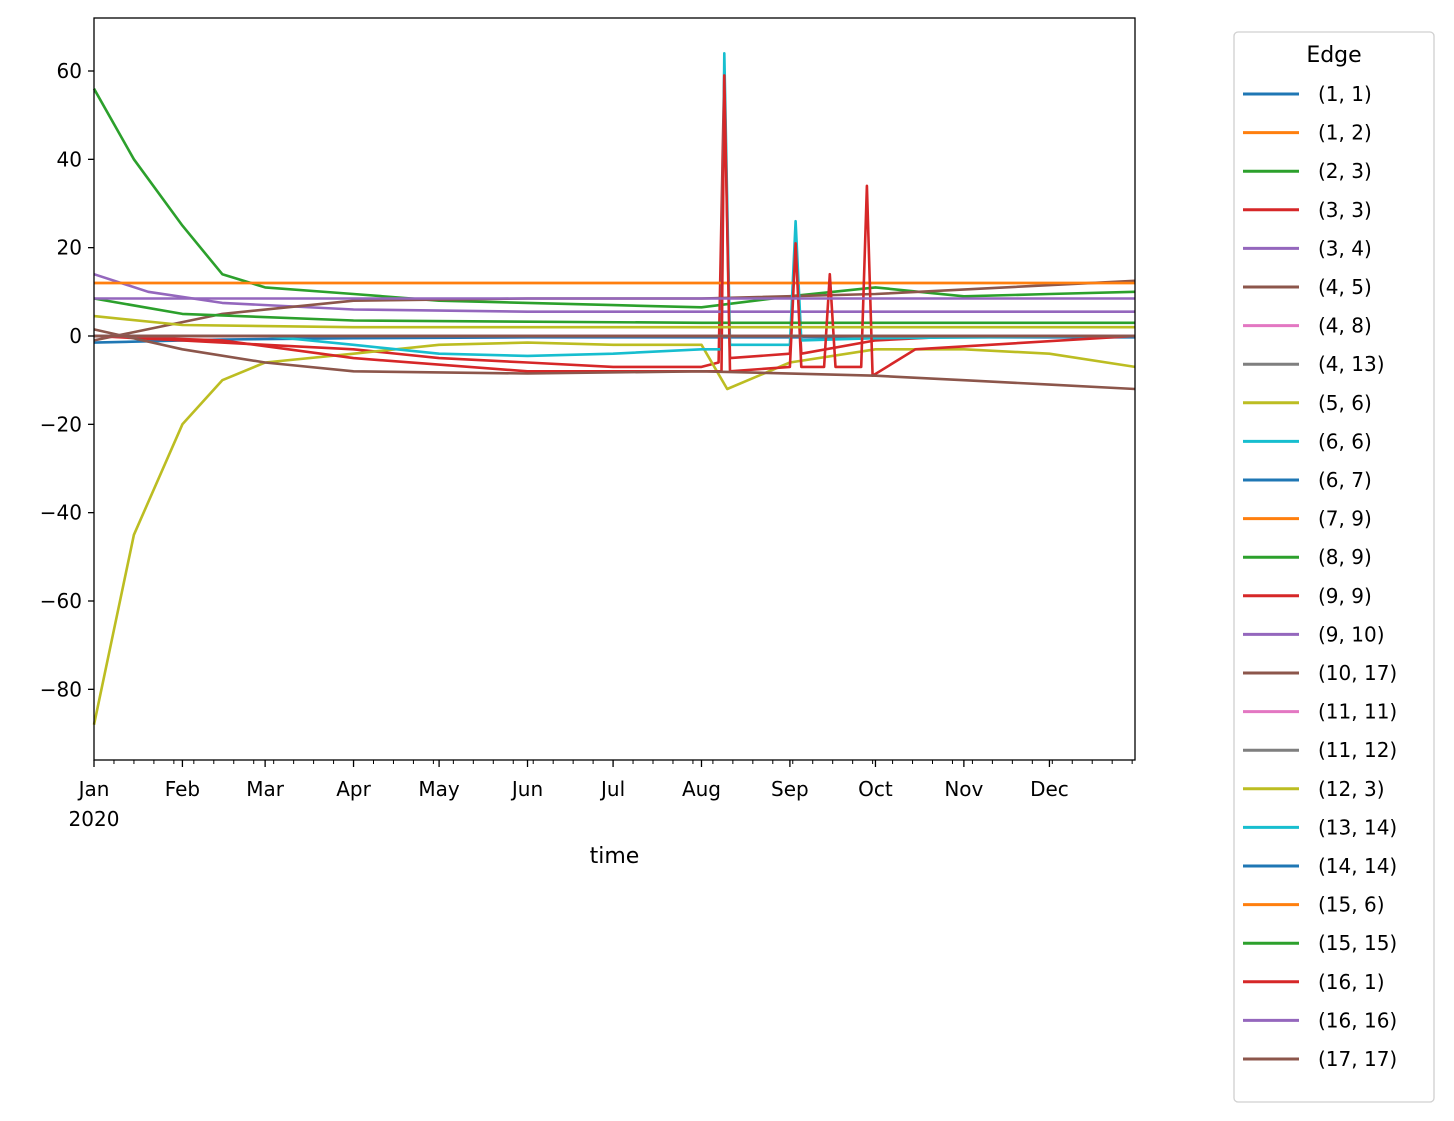 This screenshot has height=1121, width=1454. What do you see at coordinates (61, 513) in the screenshot?
I see `y-tick-label: −40` at bounding box center [61, 513].